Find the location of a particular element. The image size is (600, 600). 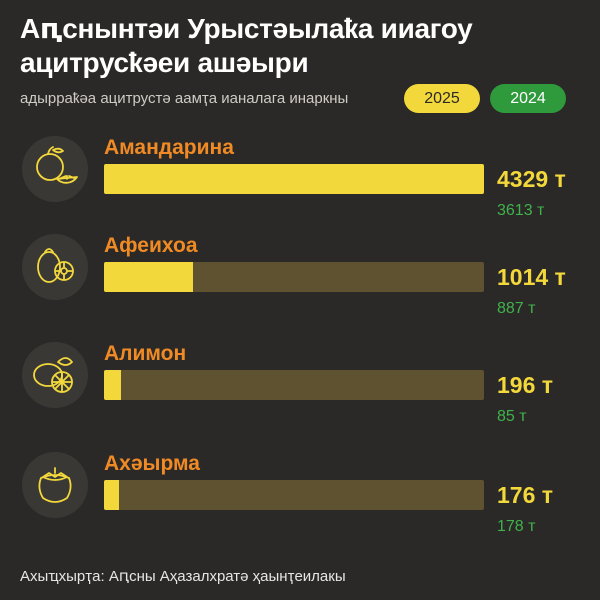

value-label-2025: 176 т is located at coordinates (525, 495).